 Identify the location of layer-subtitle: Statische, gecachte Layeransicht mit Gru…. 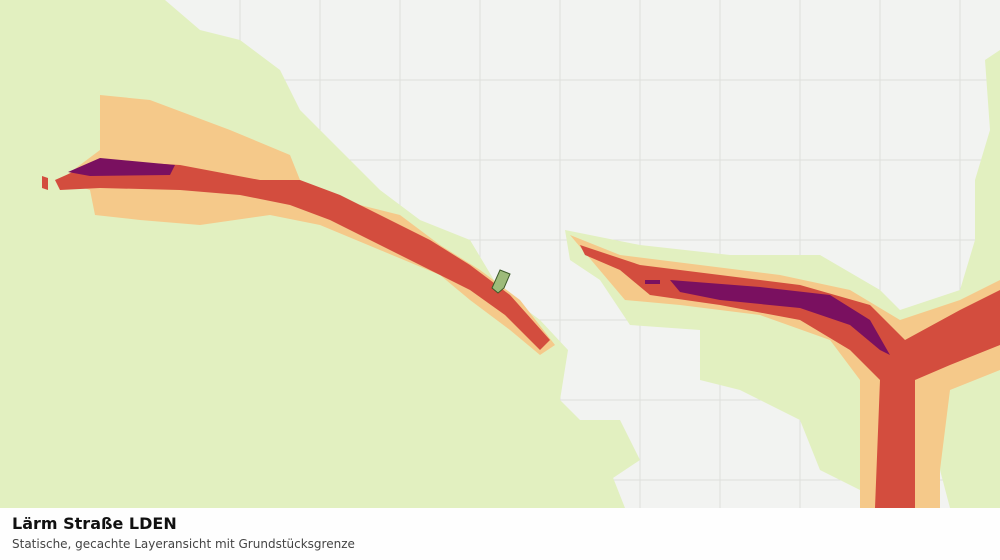
(183, 544).